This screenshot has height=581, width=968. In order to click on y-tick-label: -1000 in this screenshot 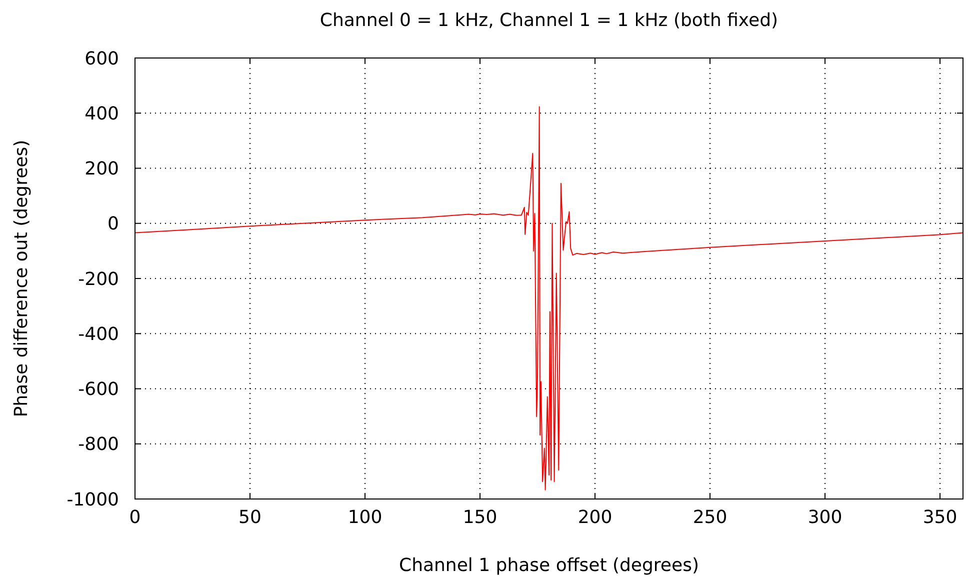, I will do `click(92, 499)`.